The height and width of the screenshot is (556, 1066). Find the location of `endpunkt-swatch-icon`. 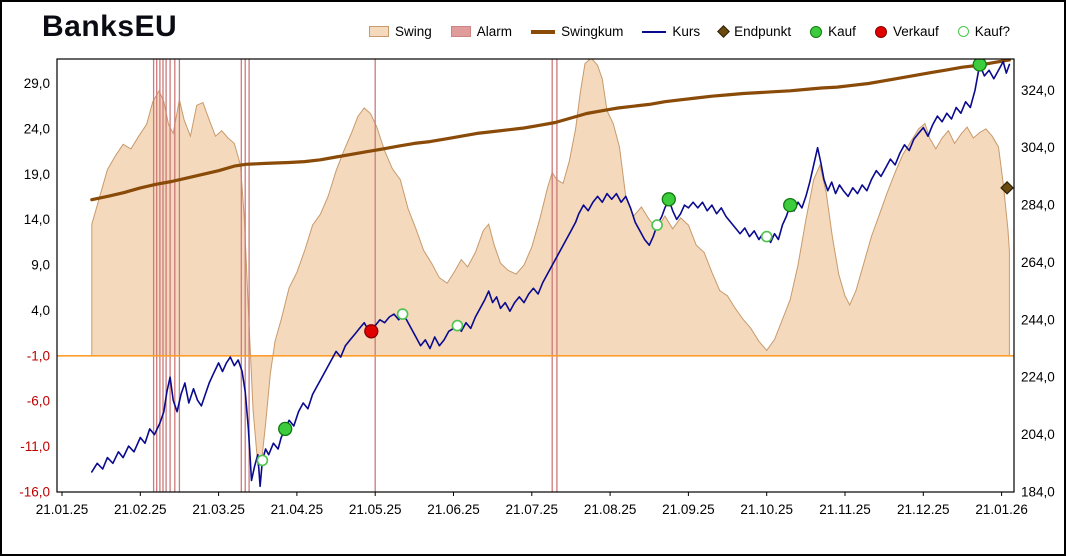

endpunkt-swatch-icon is located at coordinates (723, 31).